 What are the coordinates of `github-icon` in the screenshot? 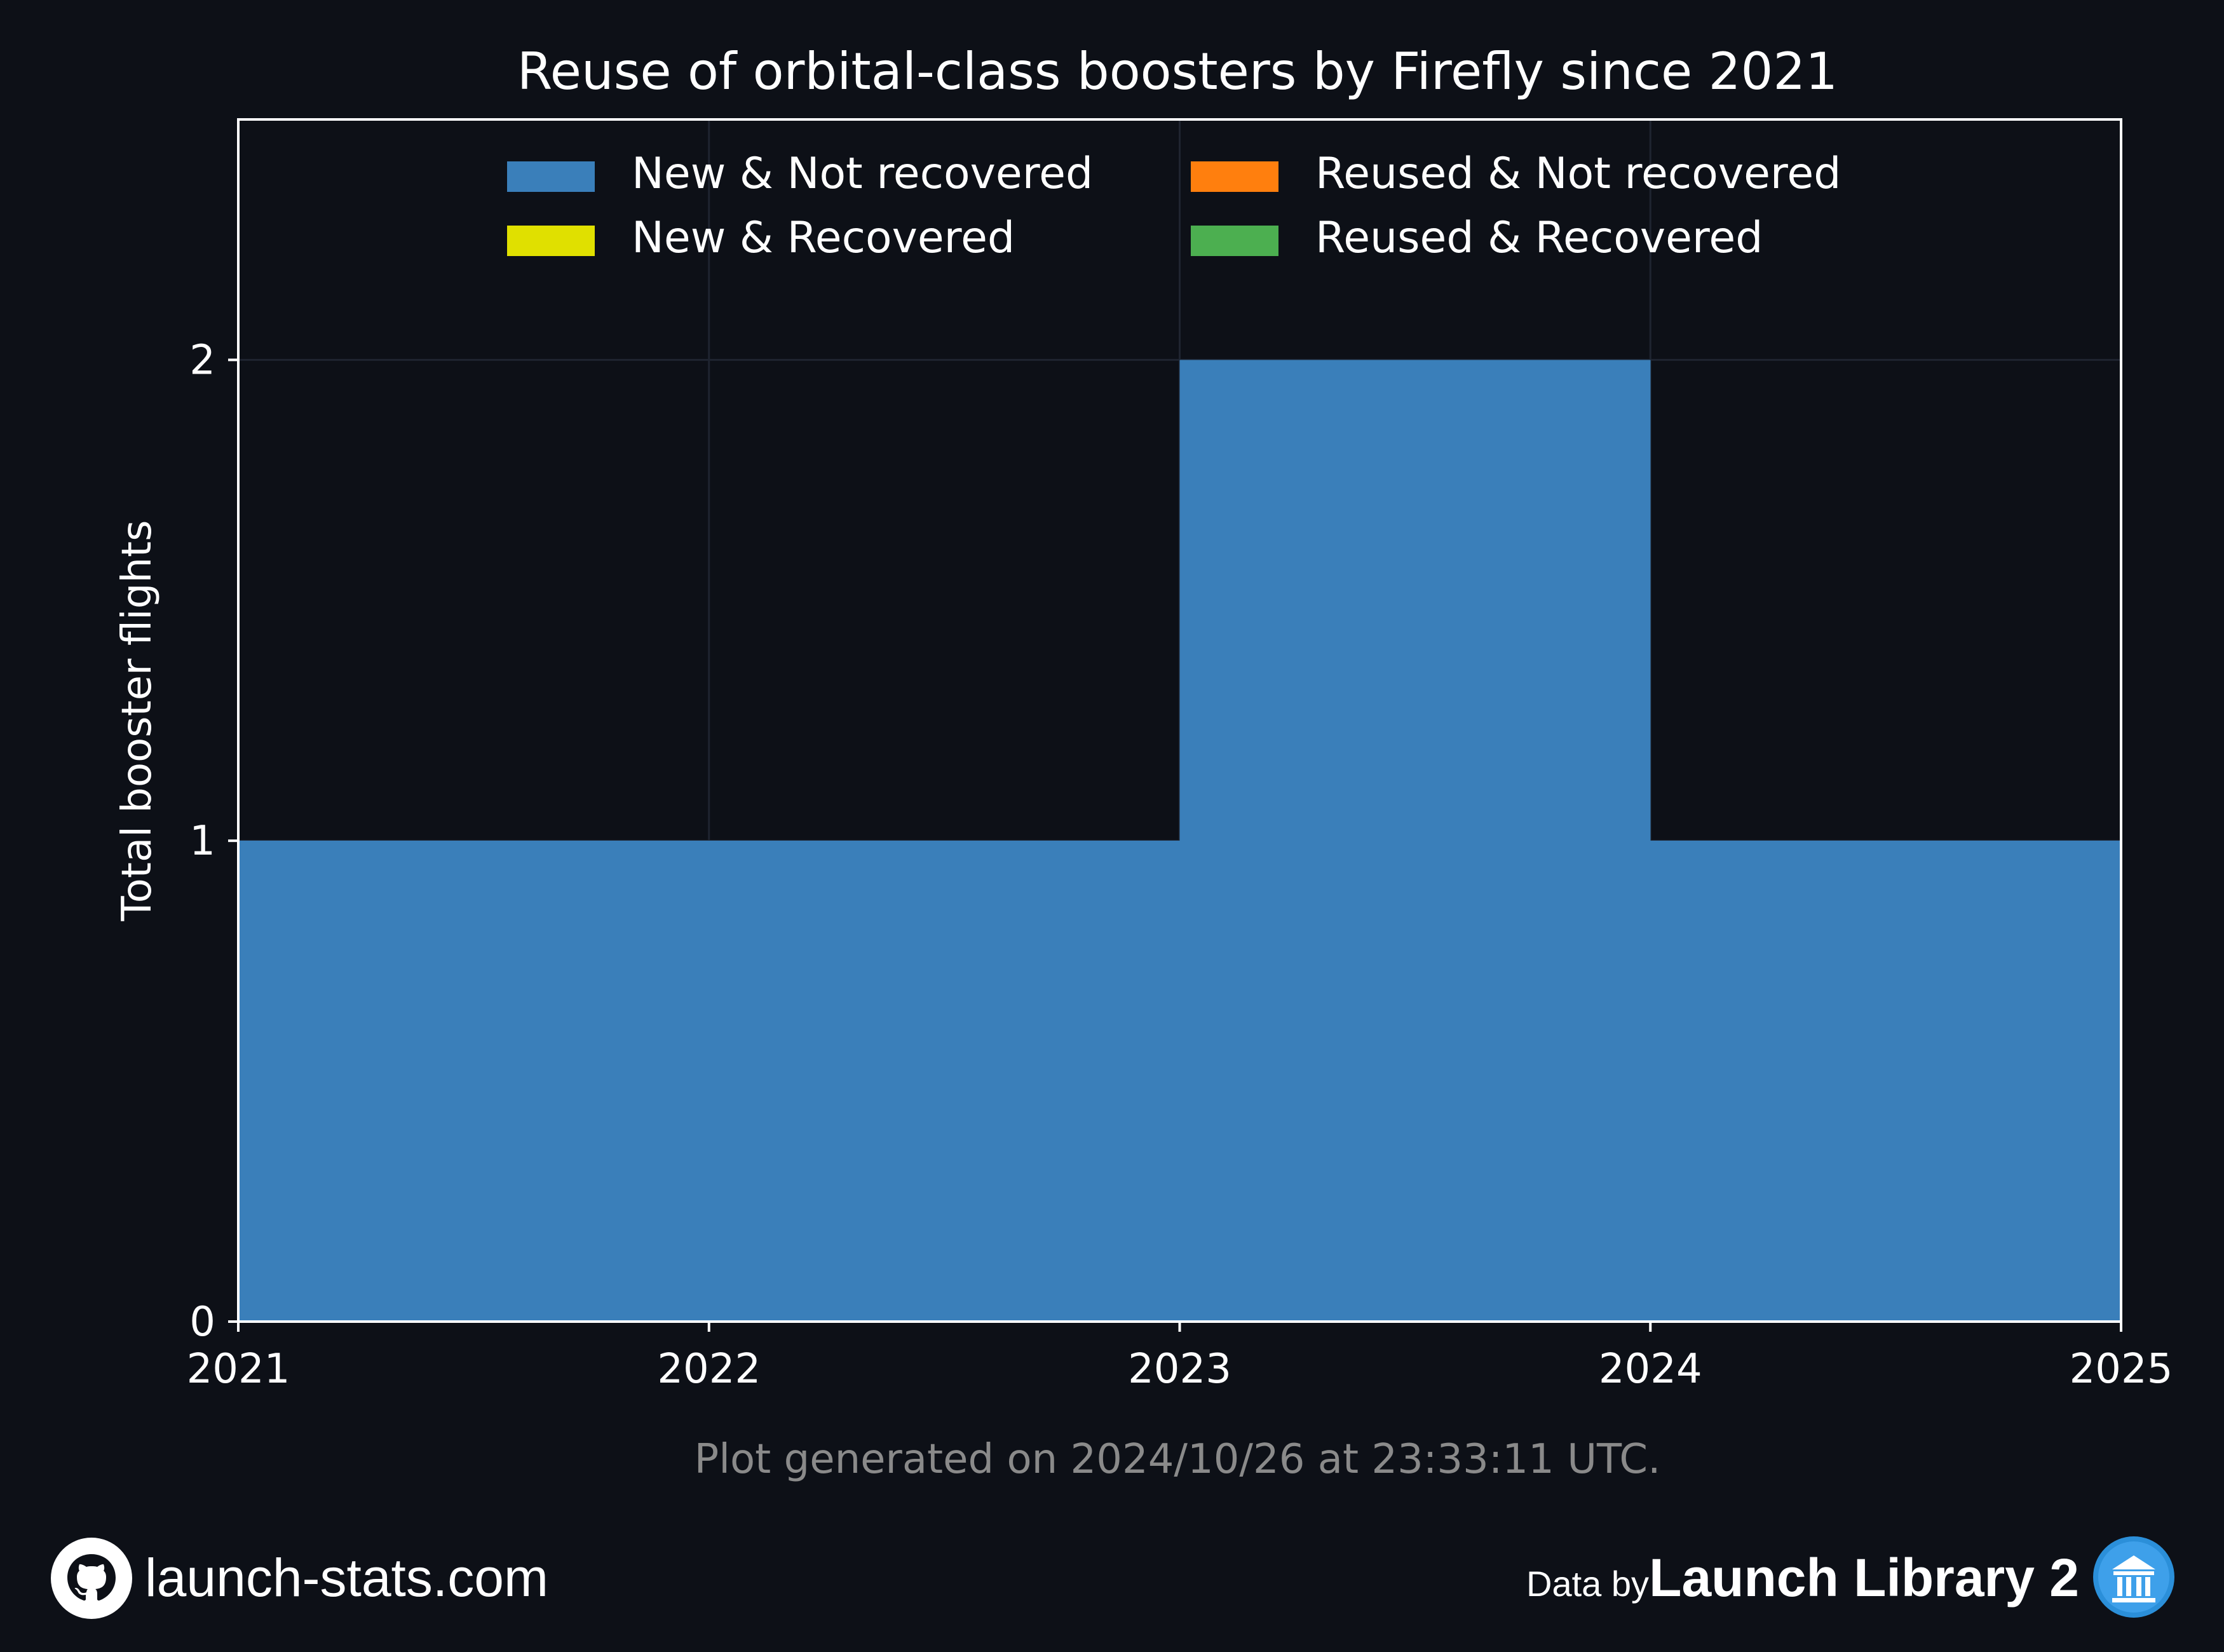 It's located at (91, 1579).